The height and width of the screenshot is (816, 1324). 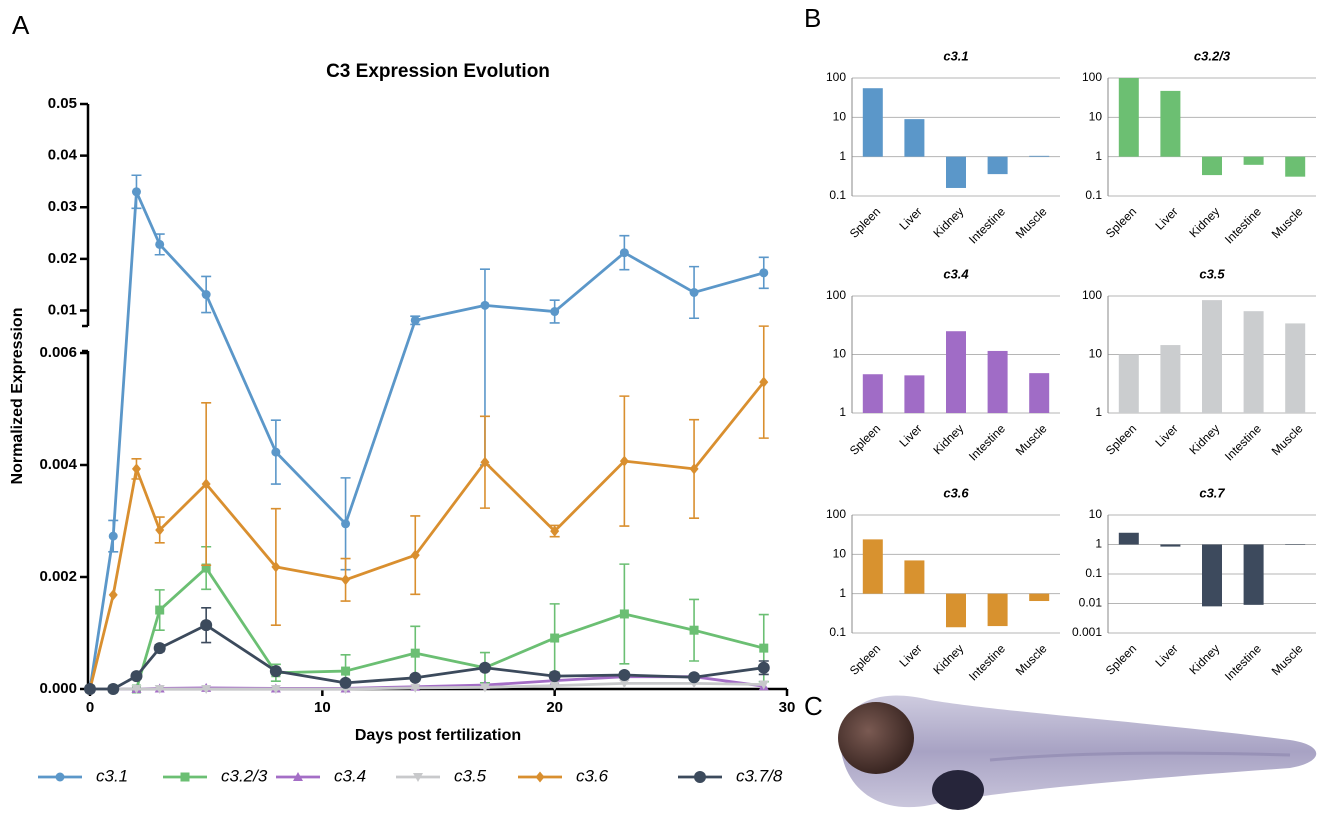 What do you see at coordinates (58, 464) in the screenshot?
I see `y-tick-label: 0.004` at bounding box center [58, 464].